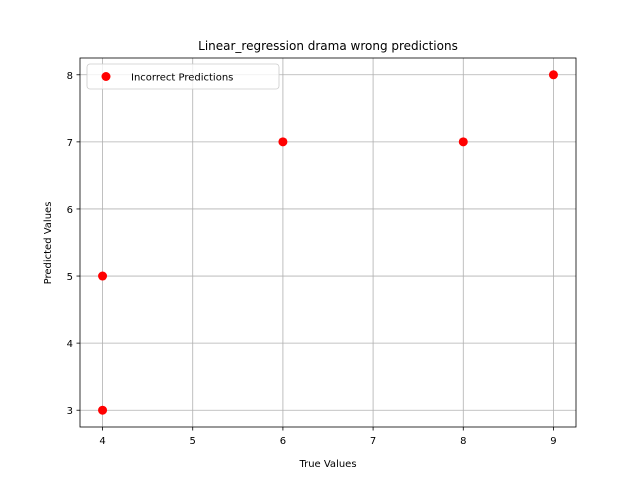  What do you see at coordinates (553, 441) in the screenshot?
I see `x-tick-label: 9` at bounding box center [553, 441].